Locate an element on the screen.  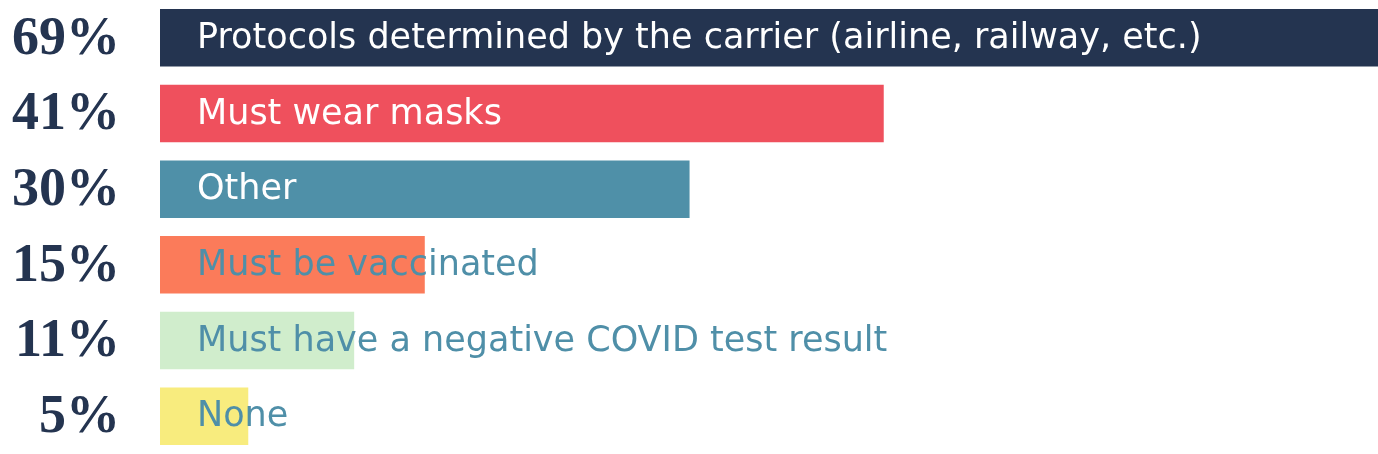
data-label: 5% is located at coordinates (79, 414).